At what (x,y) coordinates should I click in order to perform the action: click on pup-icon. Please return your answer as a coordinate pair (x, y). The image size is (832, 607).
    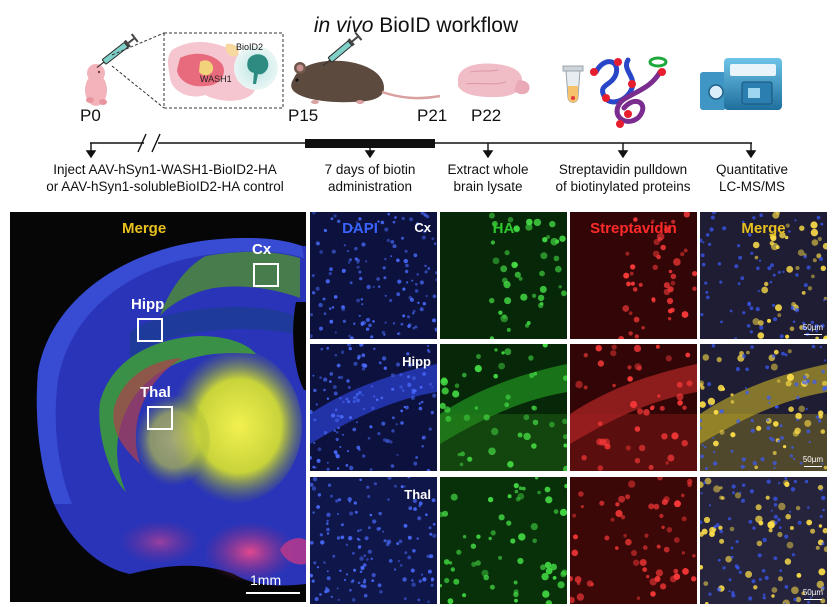
    Looking at the image, I should click on (96, 85).